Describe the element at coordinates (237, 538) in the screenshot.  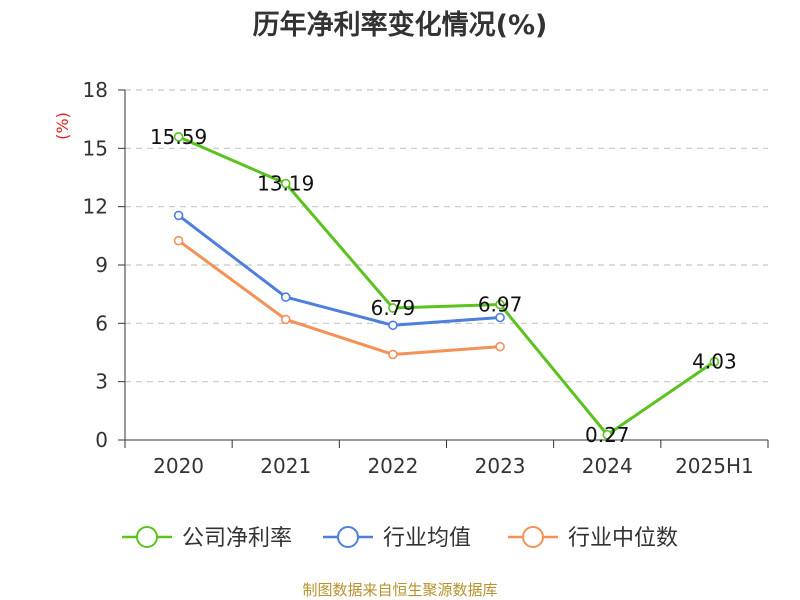
I see `legend-label: 公司净利率` at that location.